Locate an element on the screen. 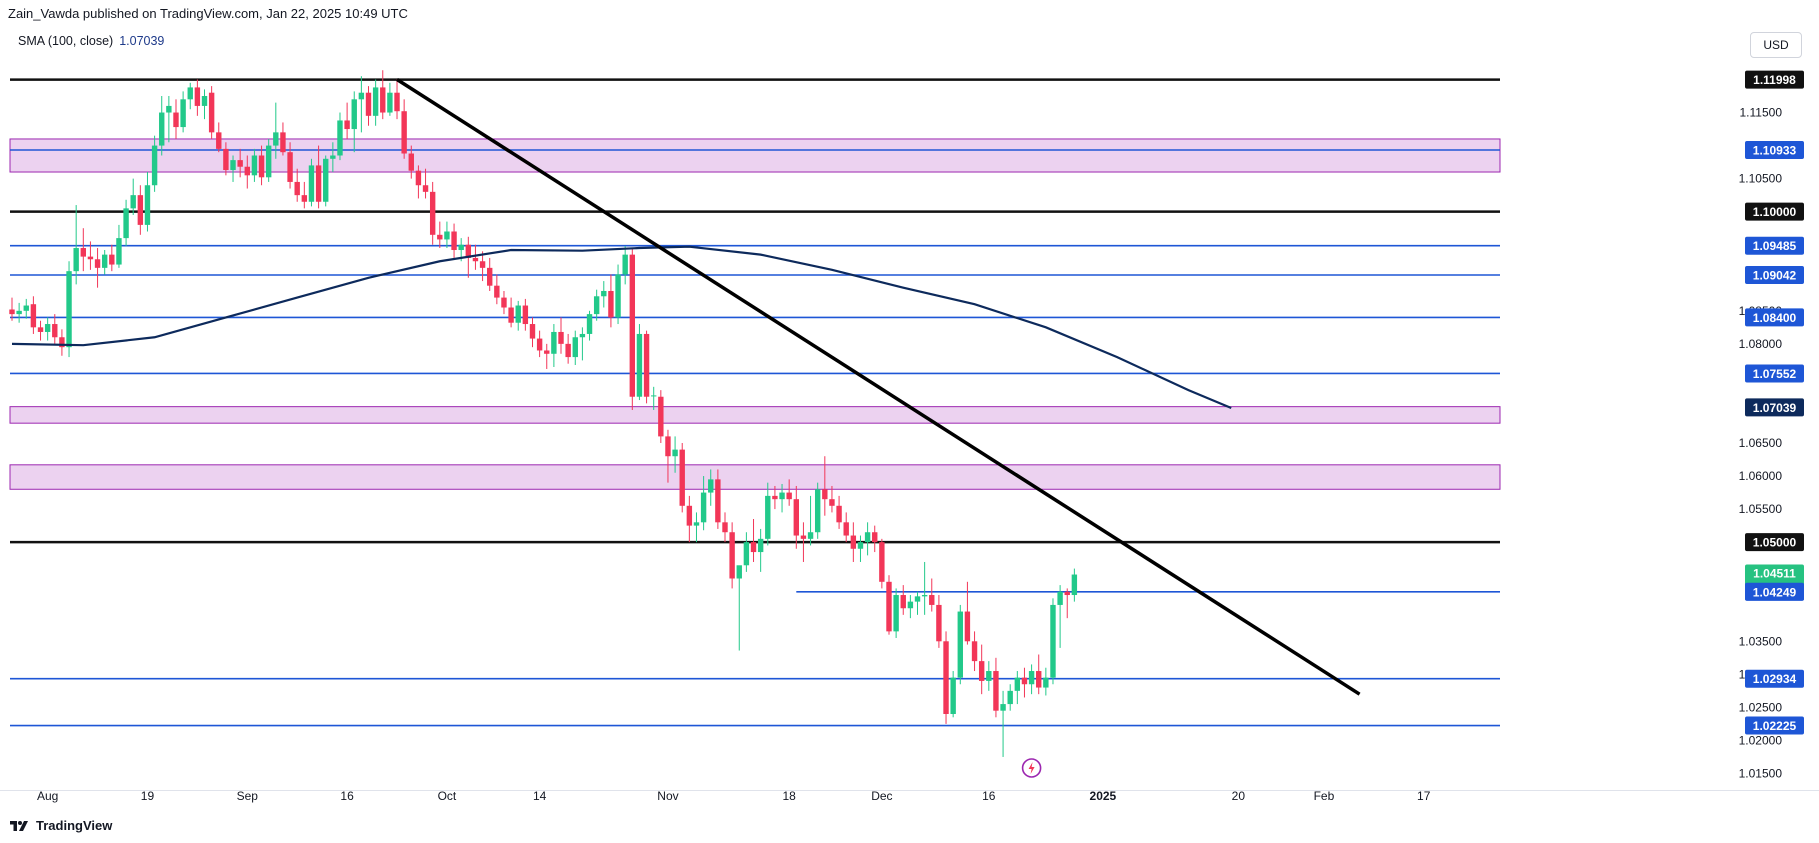 The image size is (1819, 843). tradingview-brand: TradingView is located at coordinates (60, 825).